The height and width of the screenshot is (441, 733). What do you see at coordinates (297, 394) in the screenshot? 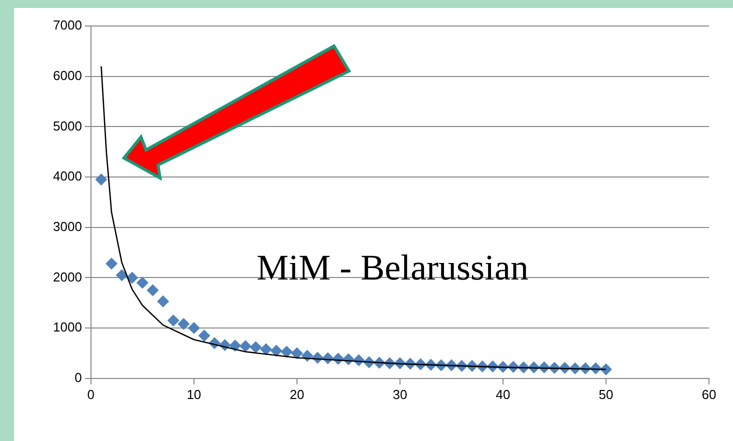
I see `x-tick-label: 20` at bounding box center [297, 394].